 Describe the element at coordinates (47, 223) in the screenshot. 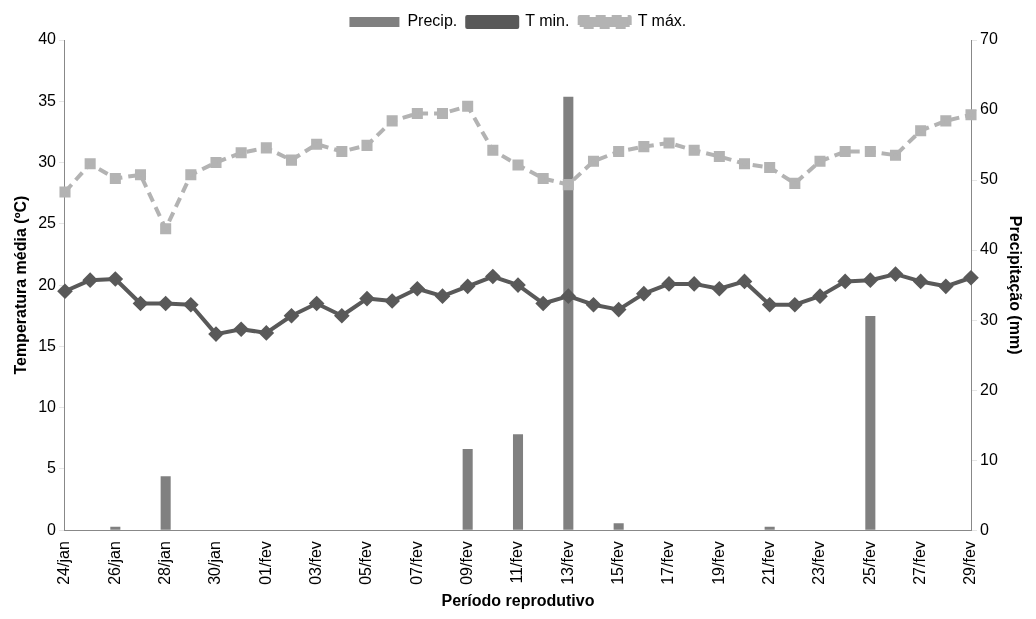

I see `y-tick-label: 25` at that location.